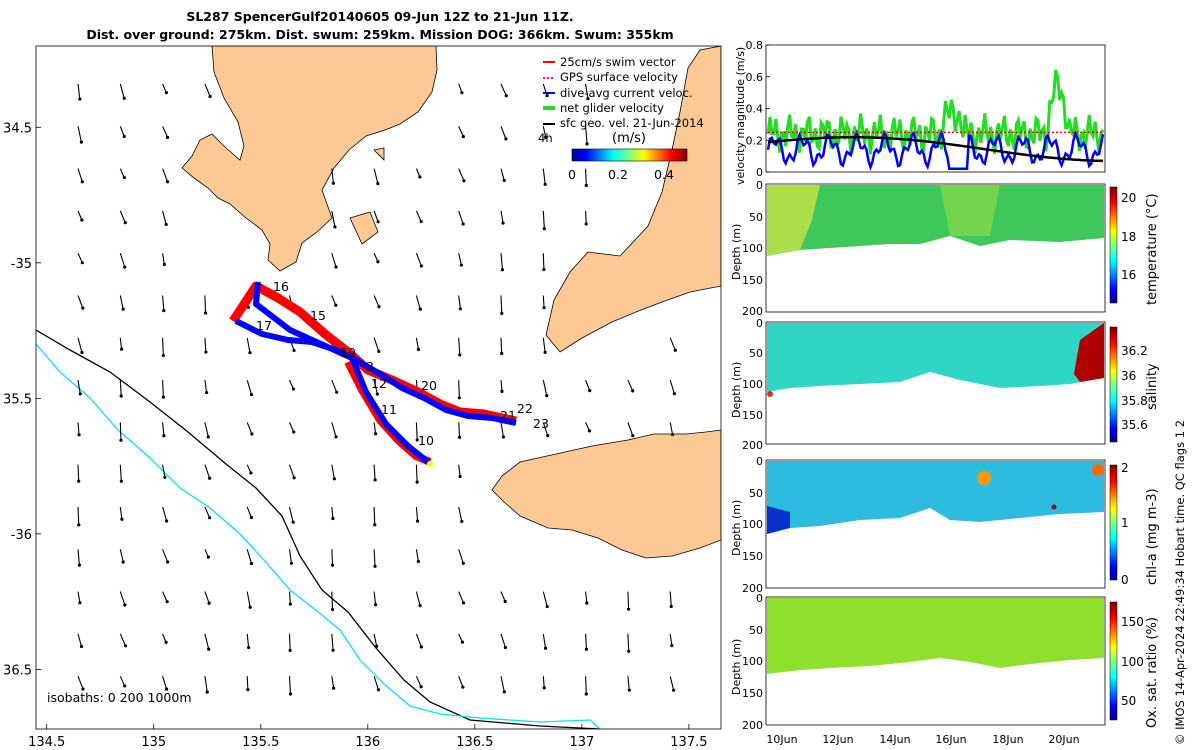 Image resolution: width=1200 pixels, height=750 pixels. What do you see at coordinates (755, 45) in the screenshot?
I see `velocity-y-tick-label: 0.8` at bounding box center [755, 45].